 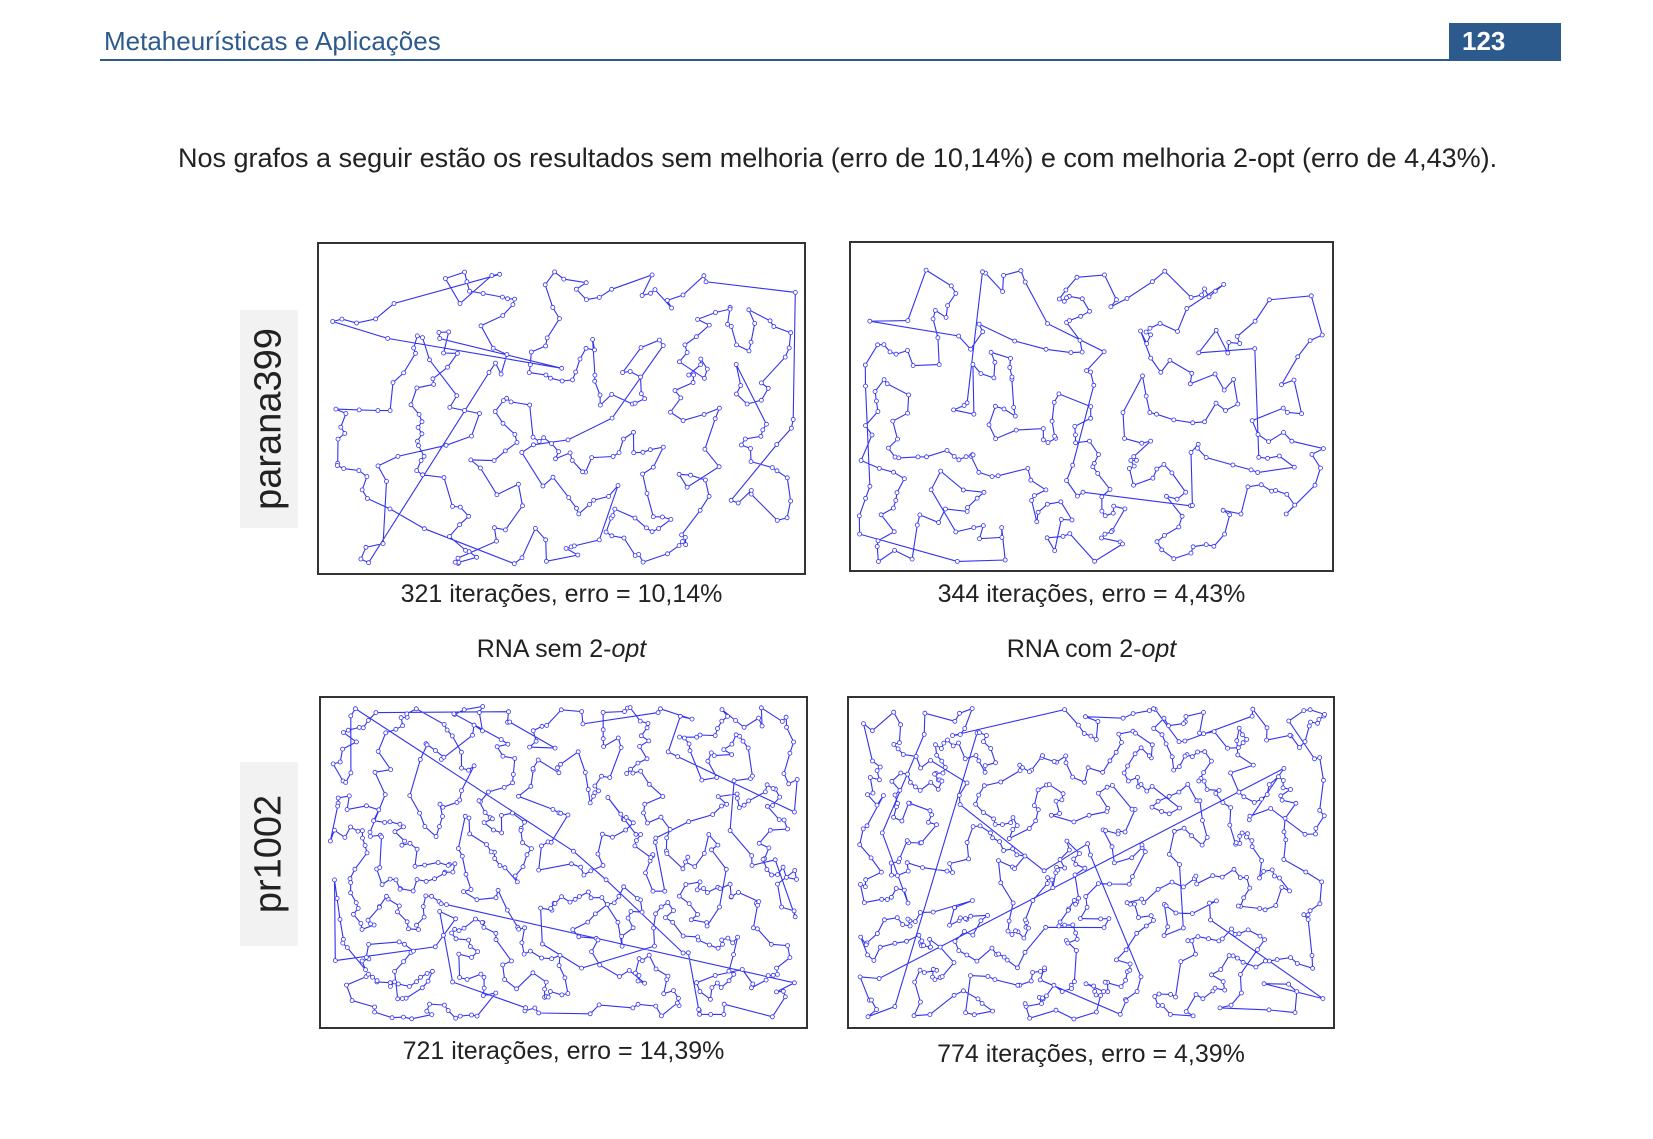 What do you see at coordinates (563, 863) in the screenshot?
I see `city-nodes` at bounding box center [563, 863].